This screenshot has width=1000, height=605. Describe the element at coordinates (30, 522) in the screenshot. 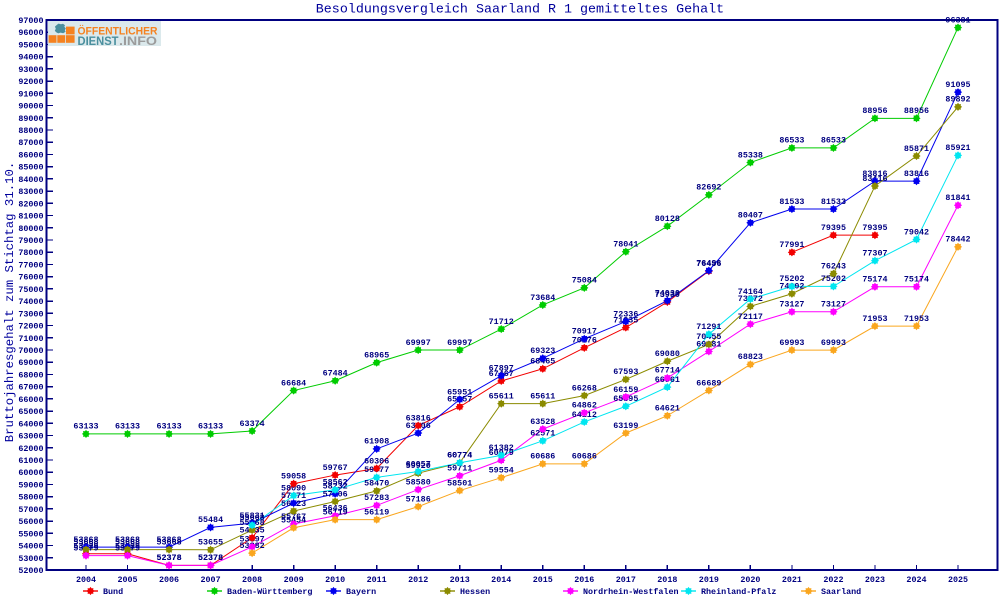

I see `svg-text: 56000` at that location.